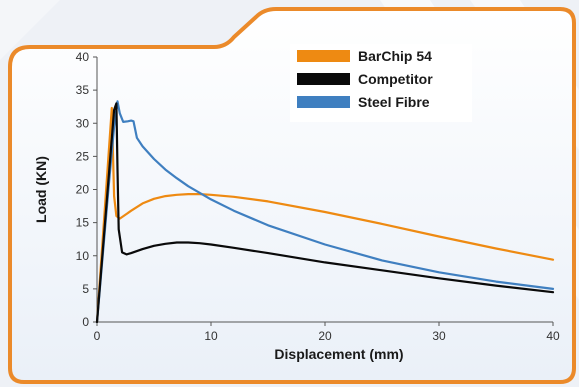 The image size is (579, 387). Describe the element at coordinates (83, 190) in the screenshot. I see `y-tick-label: 20` at that location.